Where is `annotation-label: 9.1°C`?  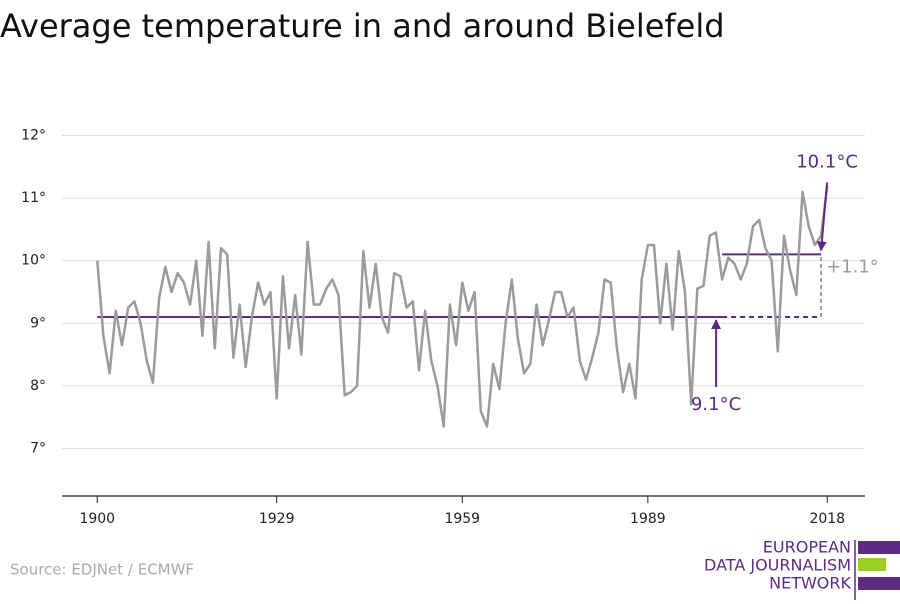 annotation-label: 9.1°C is located at coordinates (716, 404).